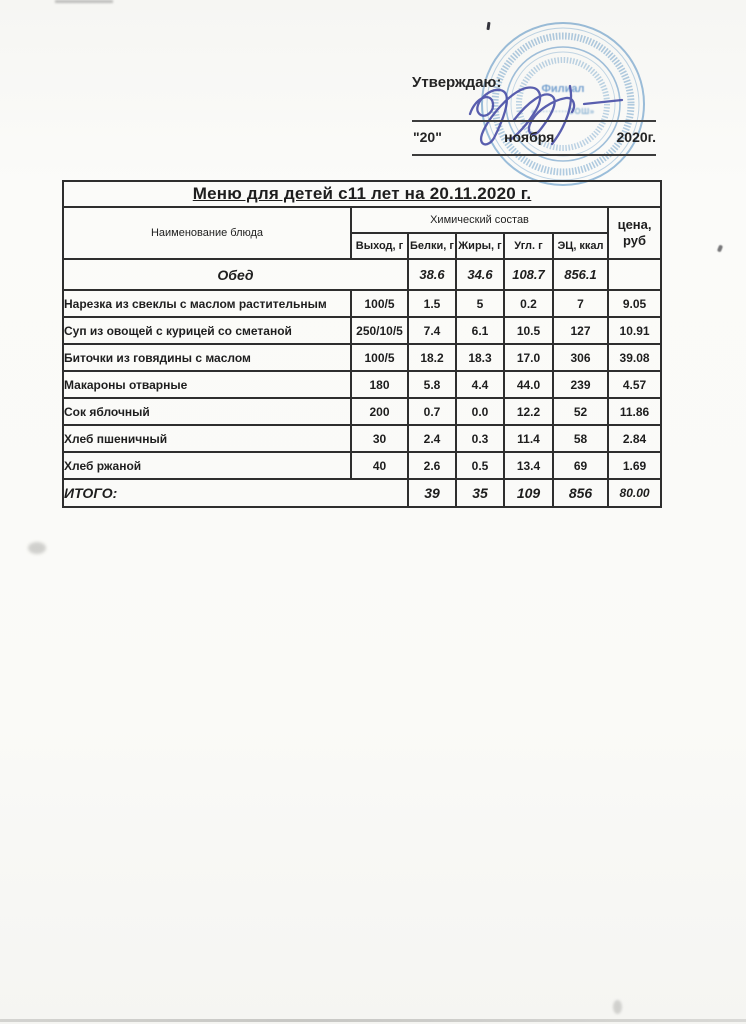 The width and height of the screenshot is (746, 1024). What do you see at coordinates (207, 384) in the screenshot?
I see `dish-name: Макароны отварные` at bounding box center [207, 384].